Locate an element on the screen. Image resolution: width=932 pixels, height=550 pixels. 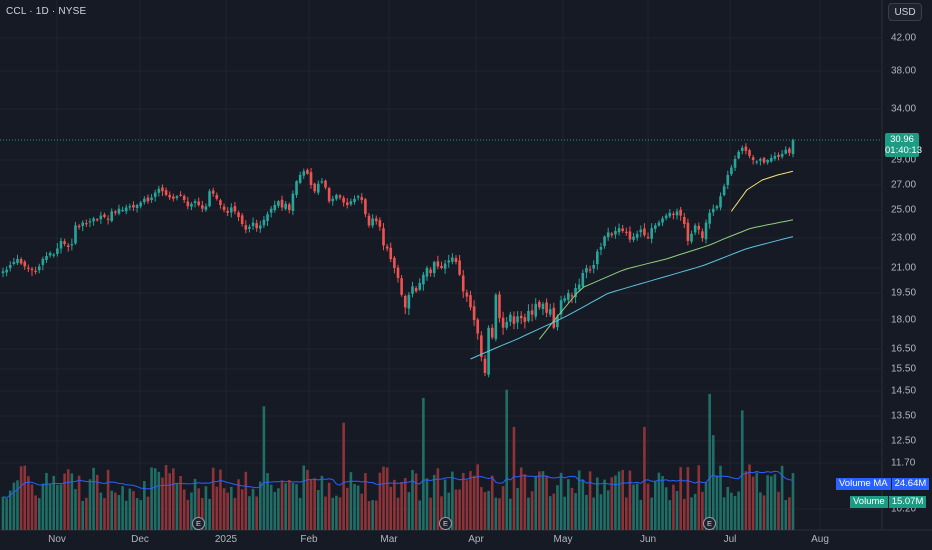
moving-average-line is located at coordinates (632, 298).